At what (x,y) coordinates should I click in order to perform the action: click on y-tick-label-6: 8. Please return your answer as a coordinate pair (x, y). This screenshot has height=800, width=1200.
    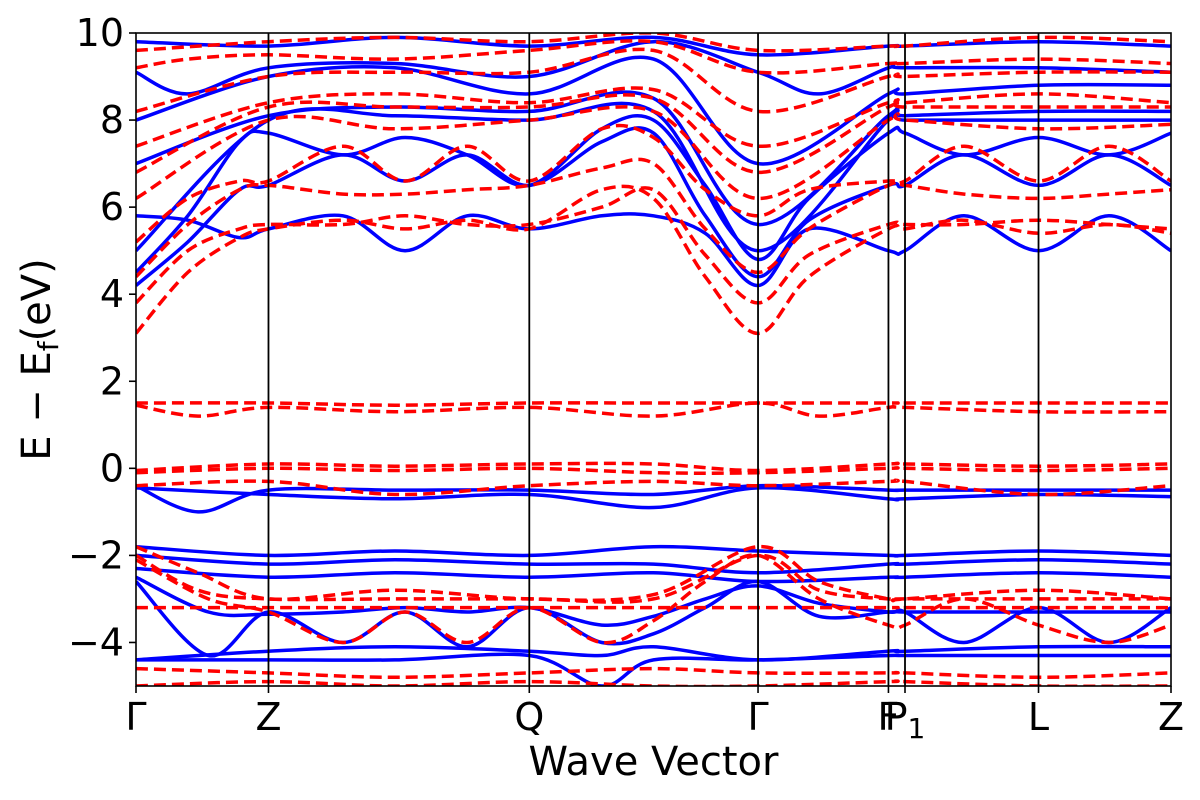
    Looking at the image, I should click on (112, 120).